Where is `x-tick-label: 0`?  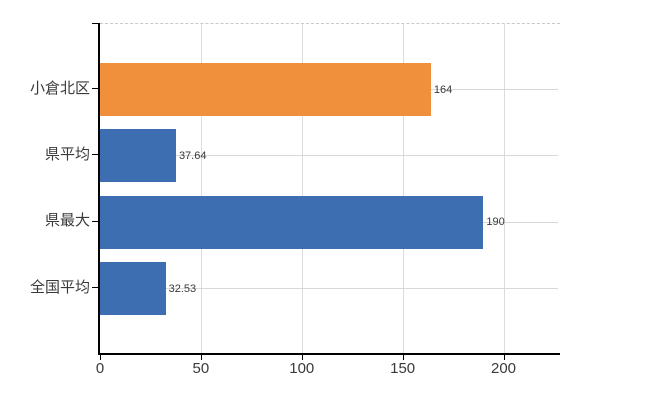
x-tick-label: 0 is located at coordinates (100, 368).